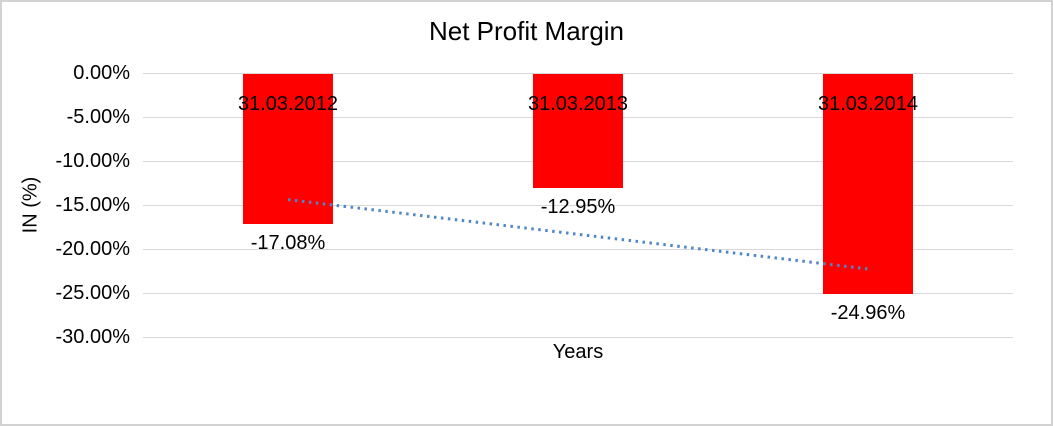 Image resolution: width=1053 pixels, height=426 pixels. I want to click on y-tick-label: -30.00%, so click(93, 337).